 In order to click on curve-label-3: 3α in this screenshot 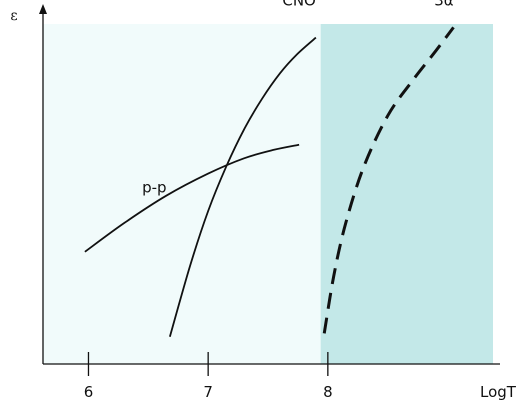, I will do `click(444, 4)`.